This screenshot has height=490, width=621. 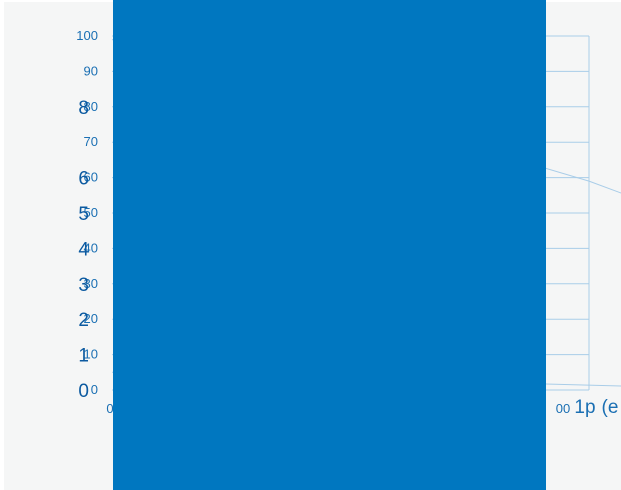 I want to click on y-tick-label: 10, so click(x=91, y=354).